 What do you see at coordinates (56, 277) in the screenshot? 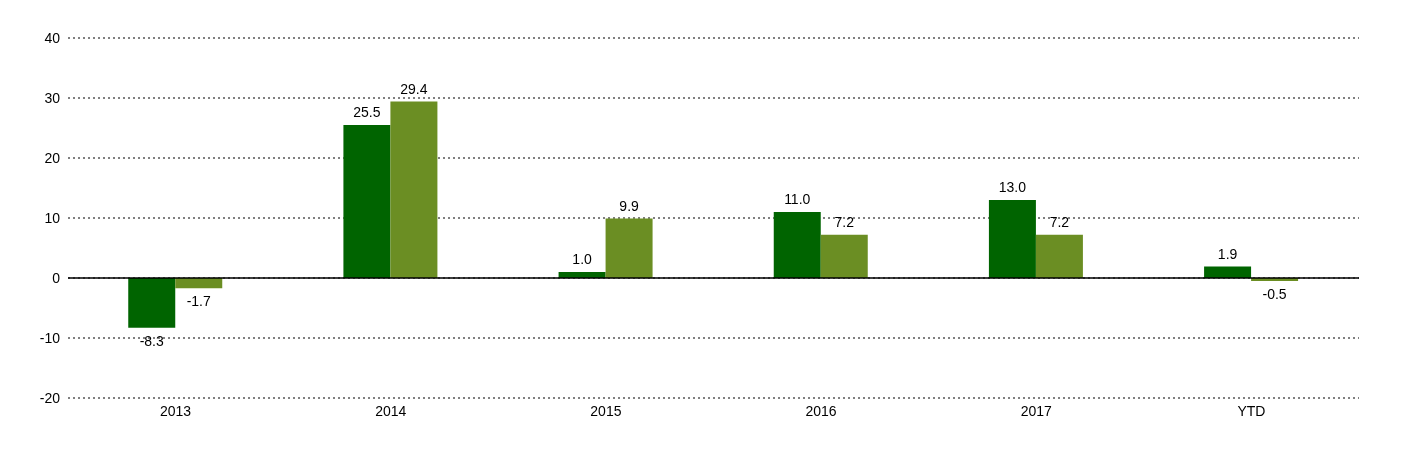
I see `y-tick-label: 0` at bounding box center [56, 277].